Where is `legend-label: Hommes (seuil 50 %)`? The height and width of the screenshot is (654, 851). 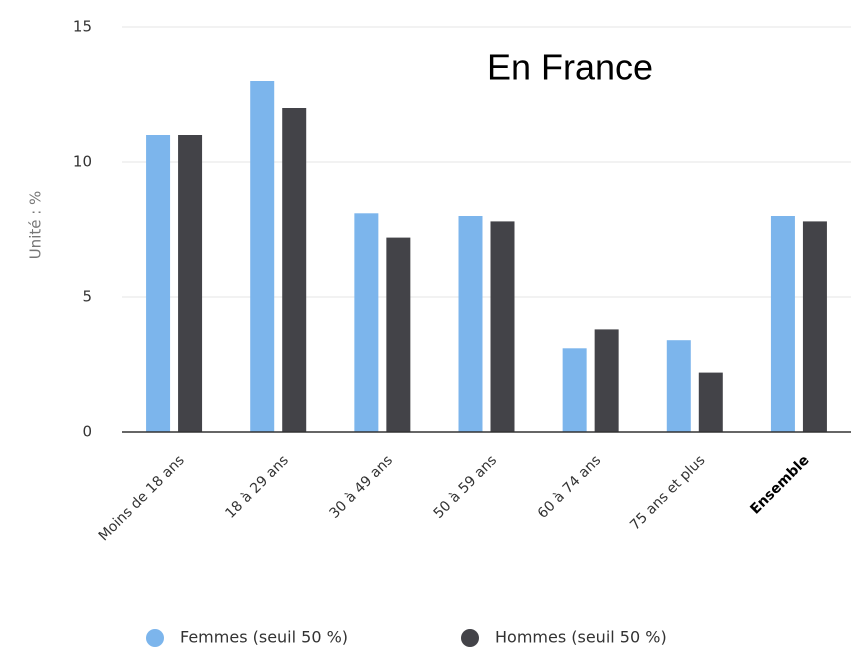 legend-label: Hommes (seuil 50 %) is located at coordinates (581, 637).